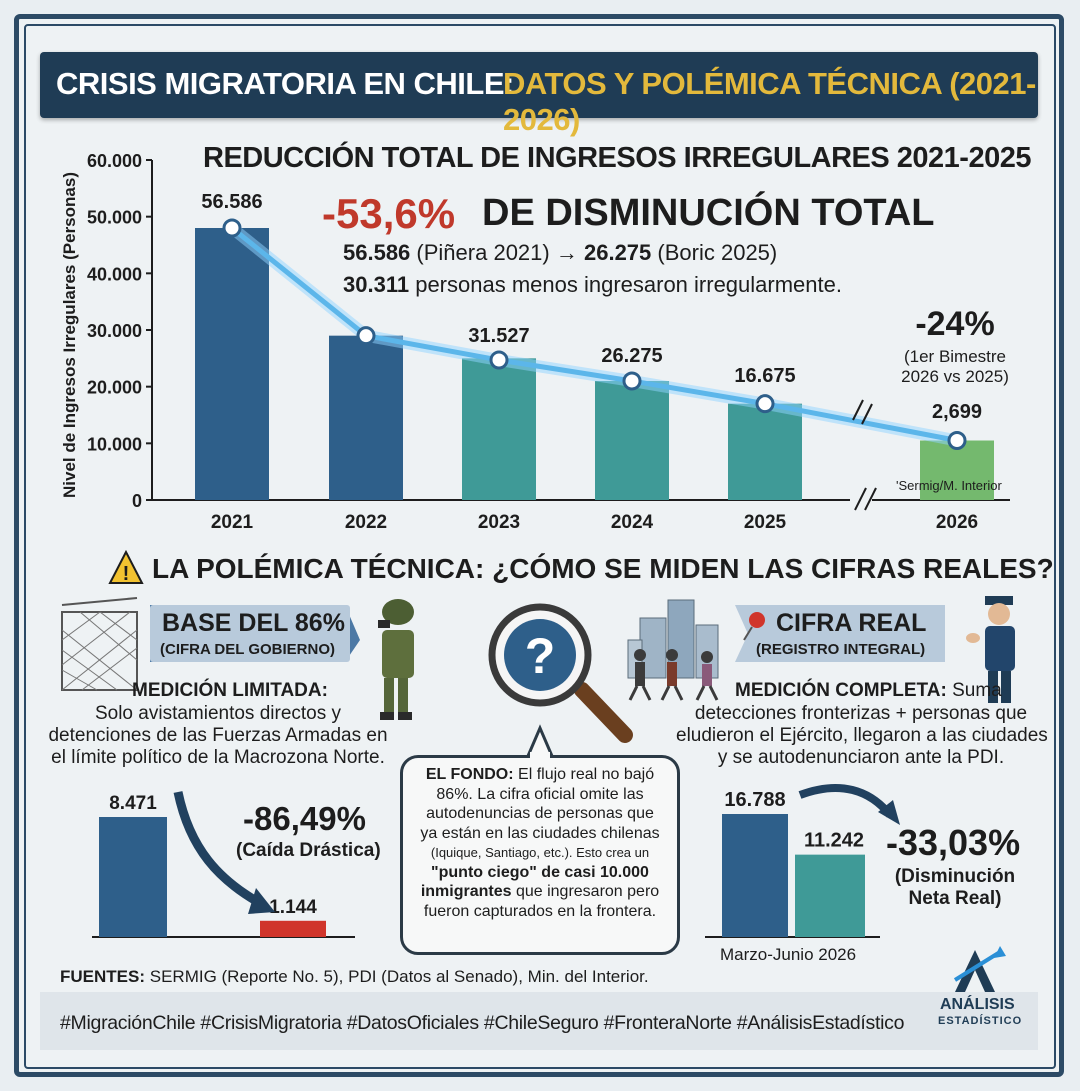 The image size is (1080, 1091). What do you see at coordinates (764, 376) in the screenshot?
I see `data-label-2025: 16.675` at bounding box center [764, 376].